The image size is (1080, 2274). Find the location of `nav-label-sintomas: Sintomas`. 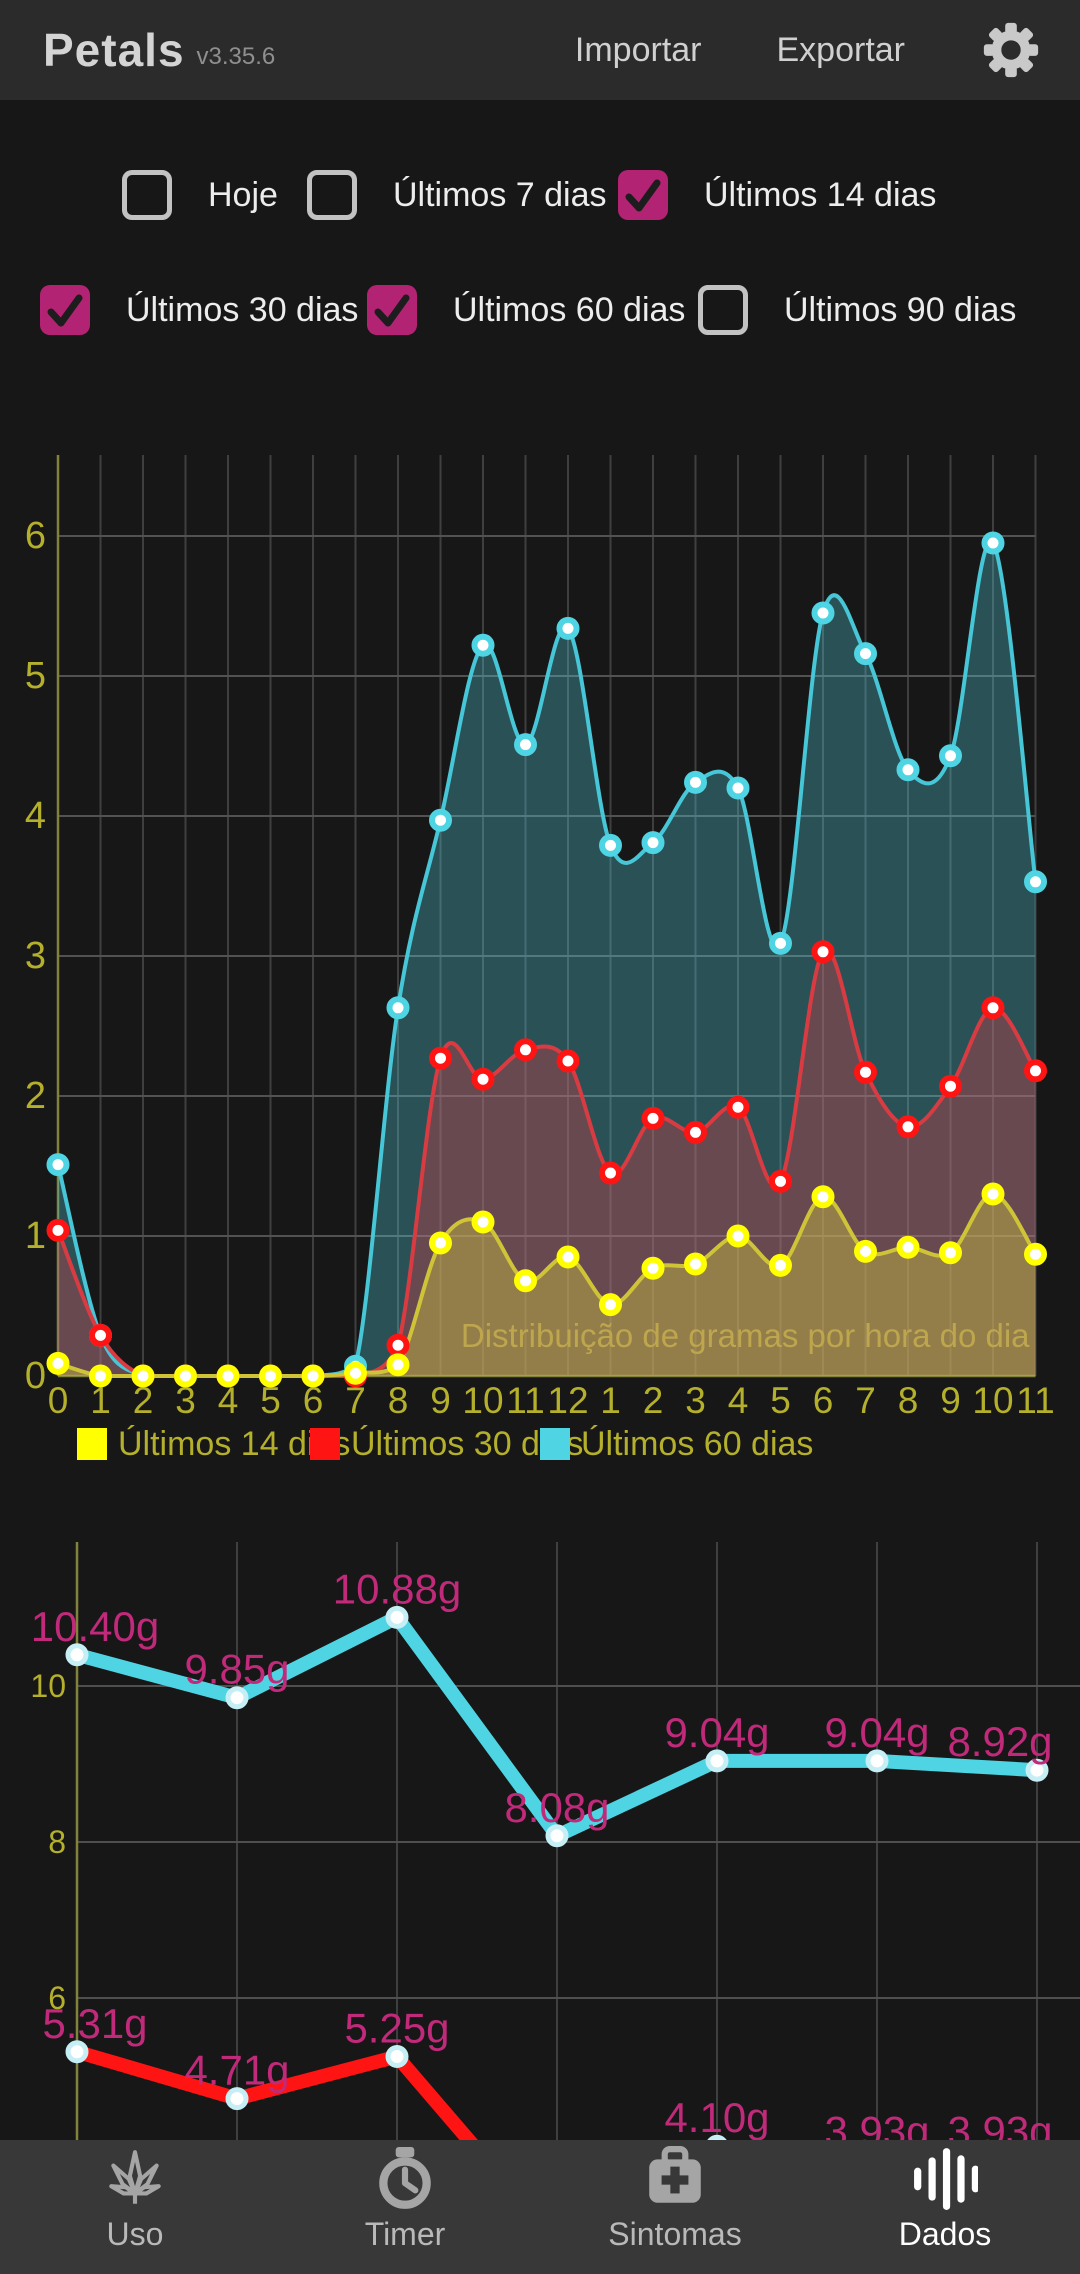

nav-label-sintomas: Sintomas is located at coordinates (675, 2234).